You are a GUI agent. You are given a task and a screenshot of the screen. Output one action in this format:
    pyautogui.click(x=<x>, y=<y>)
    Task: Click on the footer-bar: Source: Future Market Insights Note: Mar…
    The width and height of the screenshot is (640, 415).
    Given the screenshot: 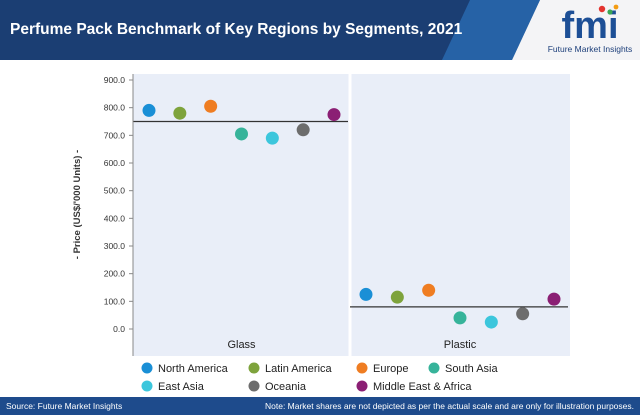 What is the action you would take?
    pyautogui.click(x=320, y=406)
    